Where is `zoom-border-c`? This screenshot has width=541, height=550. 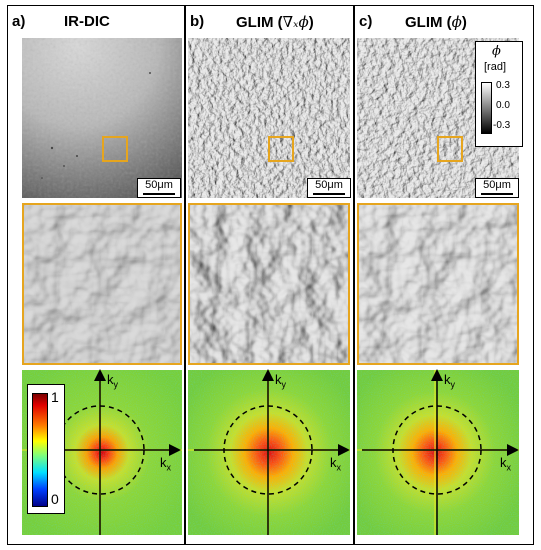
zoom-border-c is located at coordinates (438, 284).